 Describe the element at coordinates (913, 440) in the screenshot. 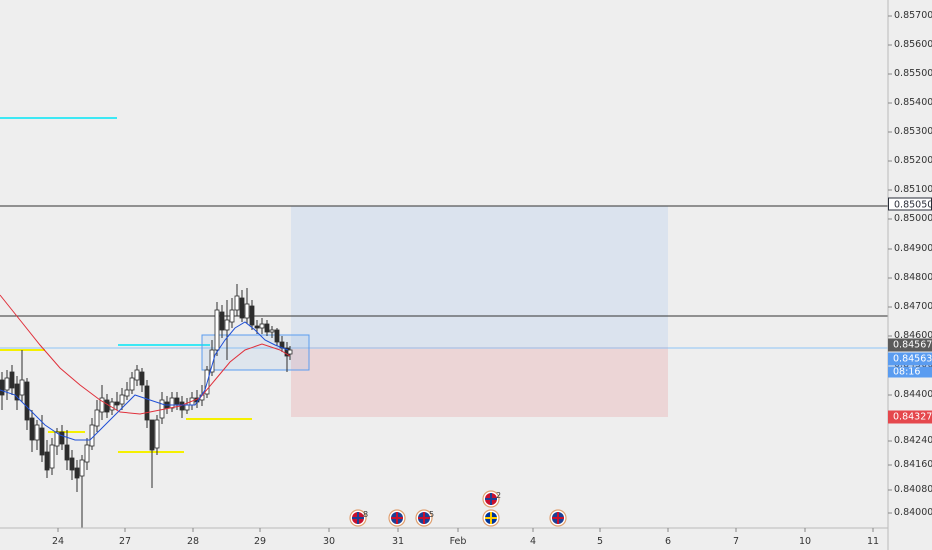

I see `price-tick-label: 0.84240` at that location.